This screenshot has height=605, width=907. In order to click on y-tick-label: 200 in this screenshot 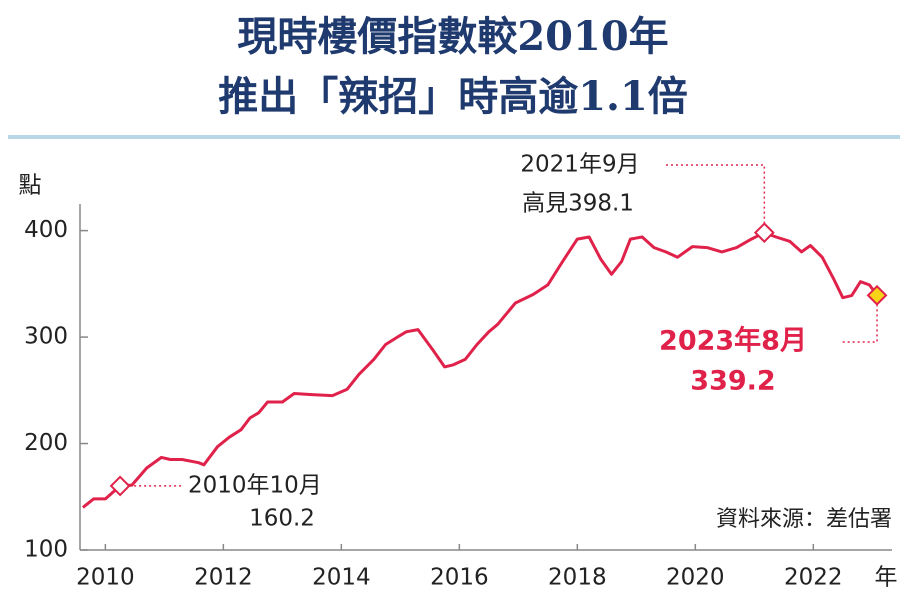, I will do `click(46, 443)`.